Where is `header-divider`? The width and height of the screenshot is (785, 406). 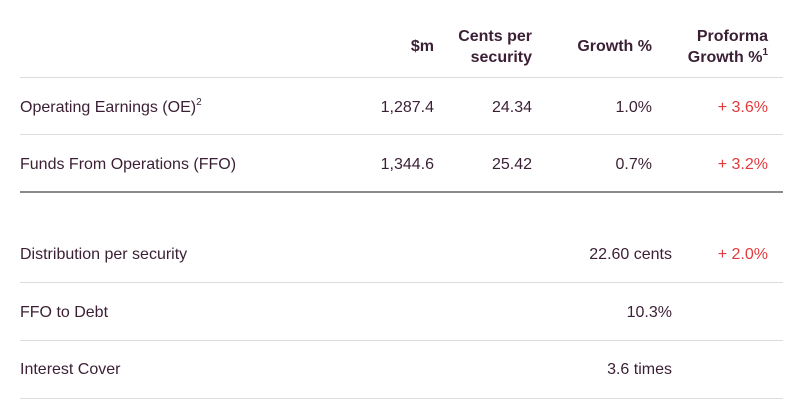
header-divider is located at coordinates (401, 77).